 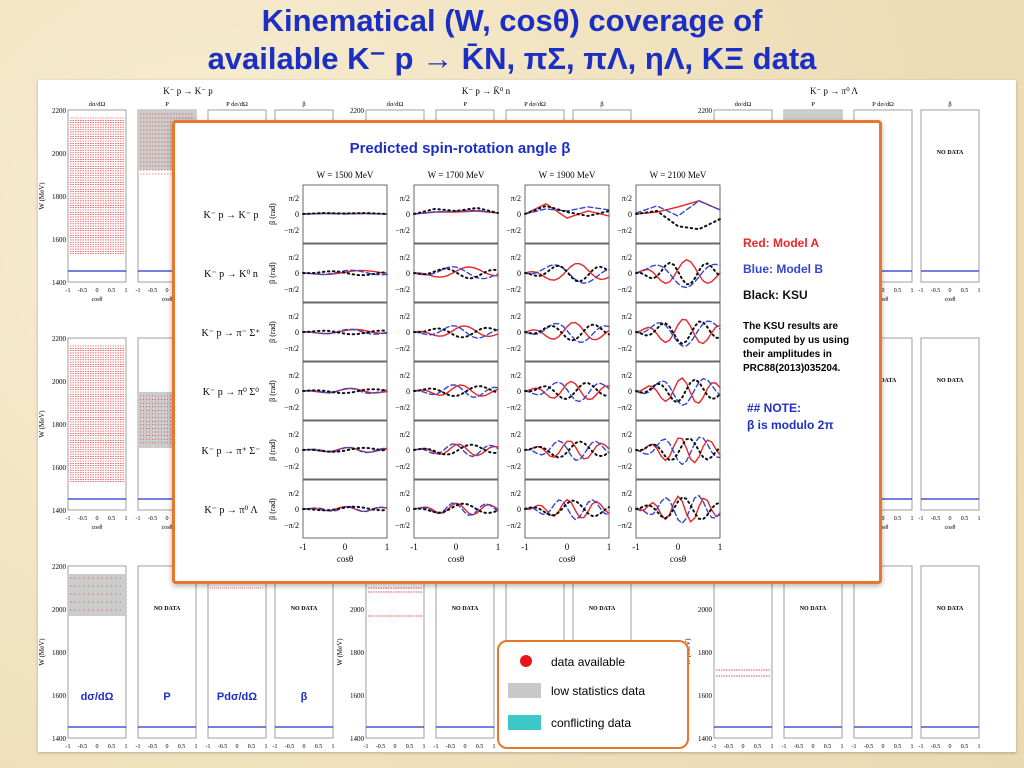 What do you see at coordinates (231, 392) in the screenshot?
I see `reaction-row-label: K⁻ p → π⁰ Σ⁰` at bounding box center [231, 392].